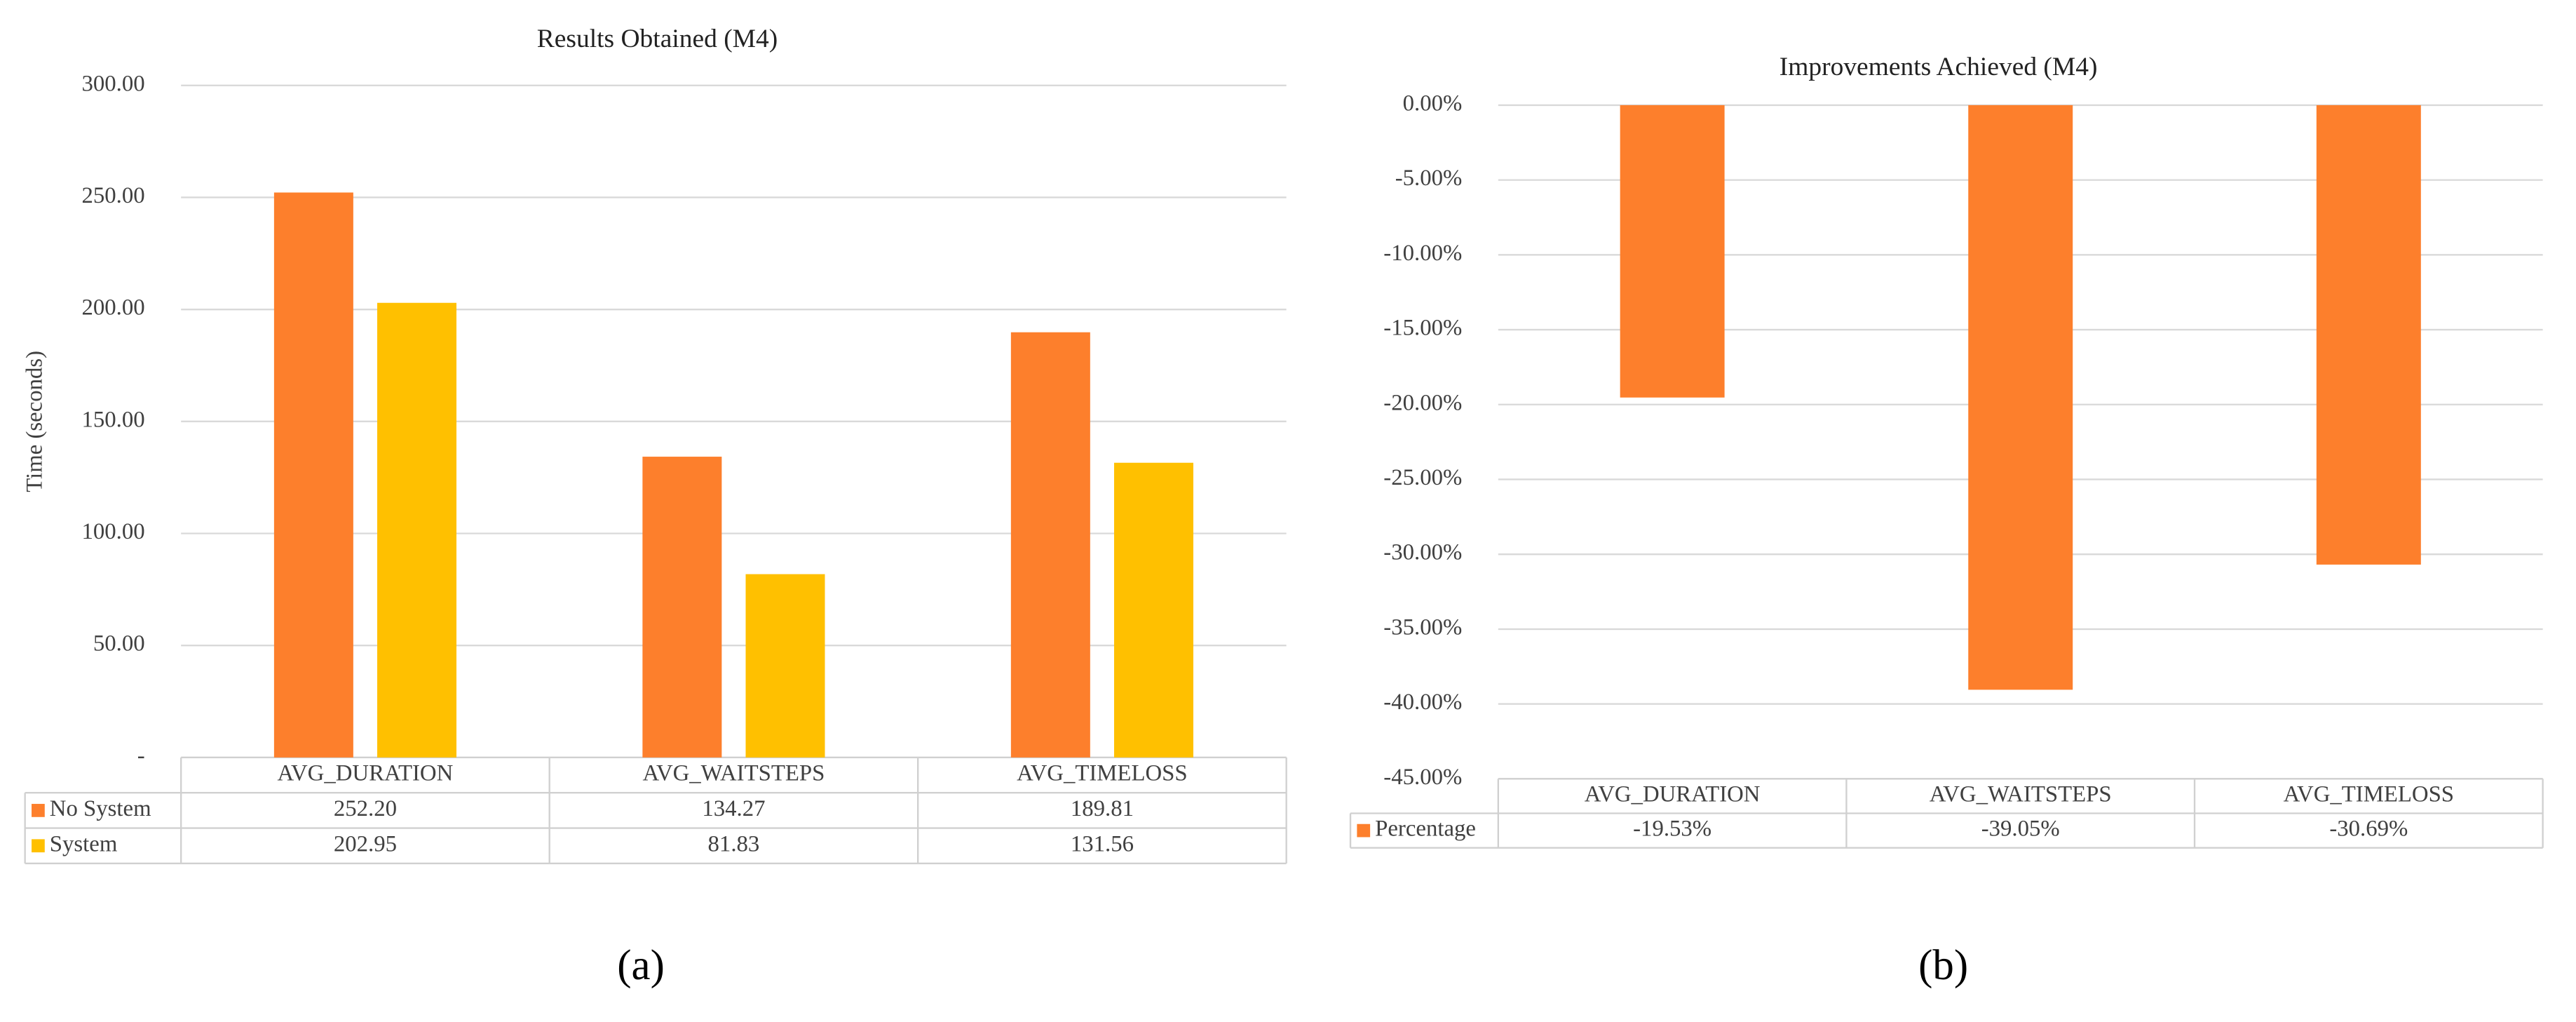 This screenshot has height=1022, width=2576. I want to click on y-tick-label: -15.00%, so click(1422, 328).